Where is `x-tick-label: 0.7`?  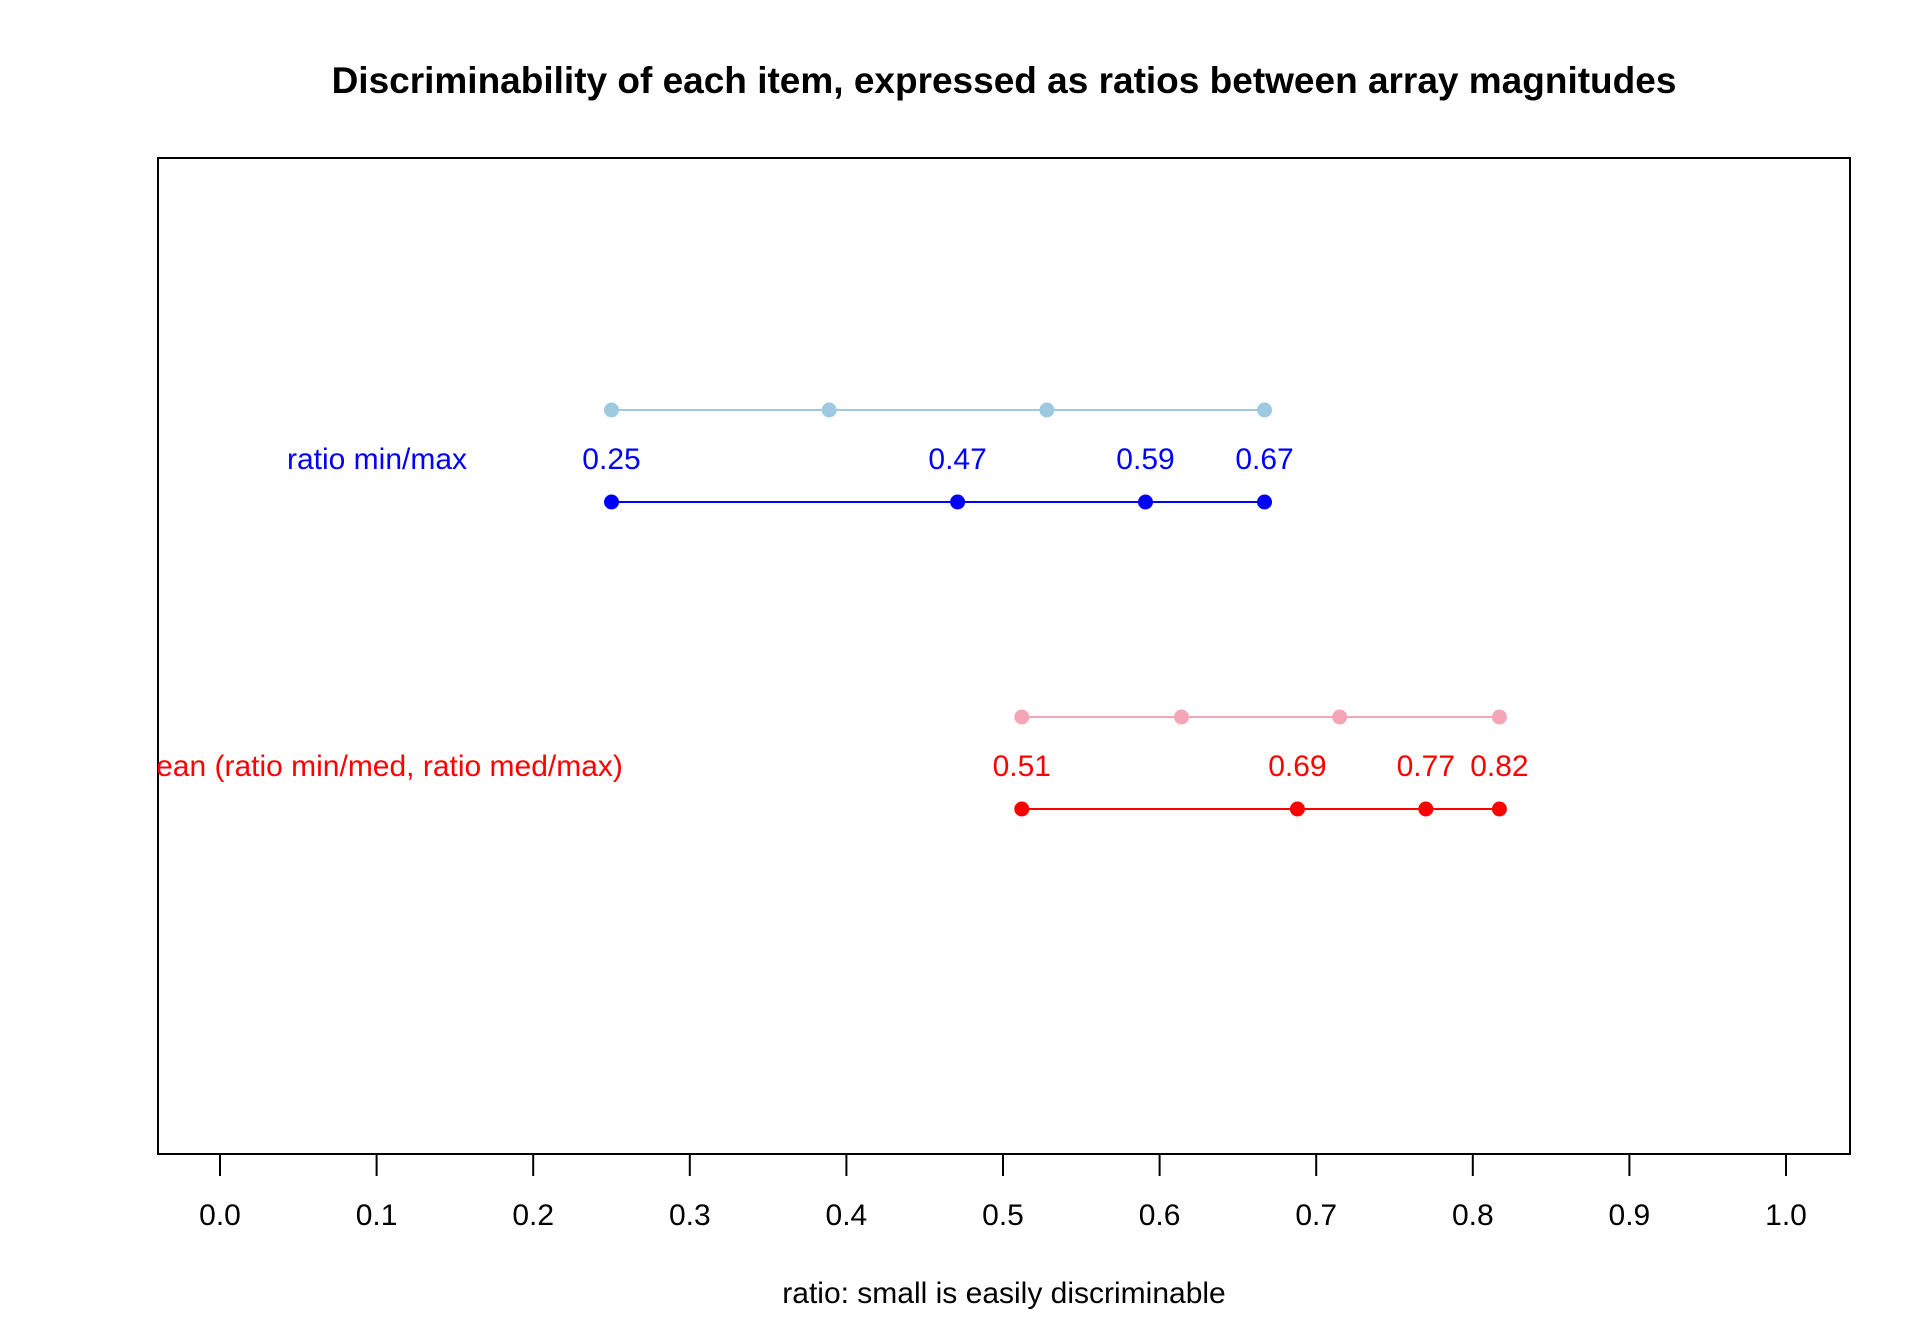
x-tick-label: 0.7 is located at coordinates (1316, 1215).